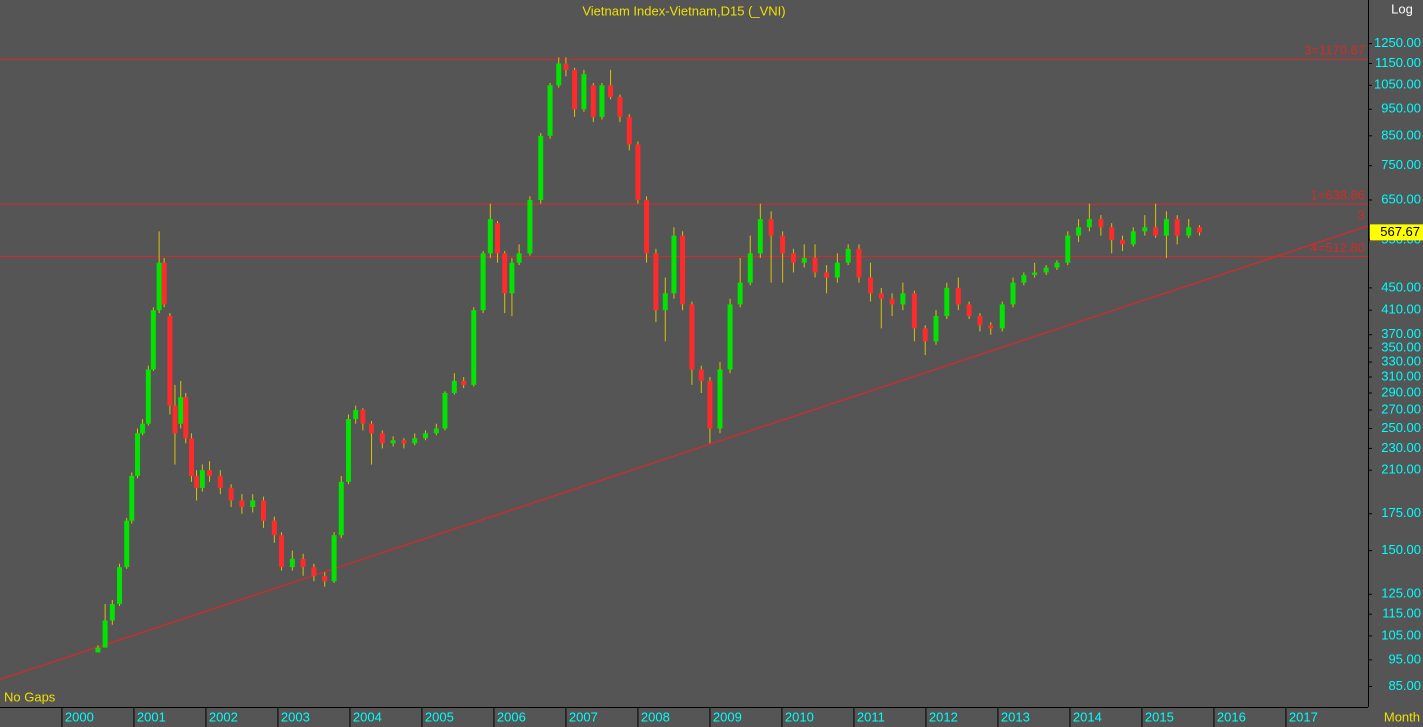  I want to click on x-tick-label: 2016, so click(1231, 716).